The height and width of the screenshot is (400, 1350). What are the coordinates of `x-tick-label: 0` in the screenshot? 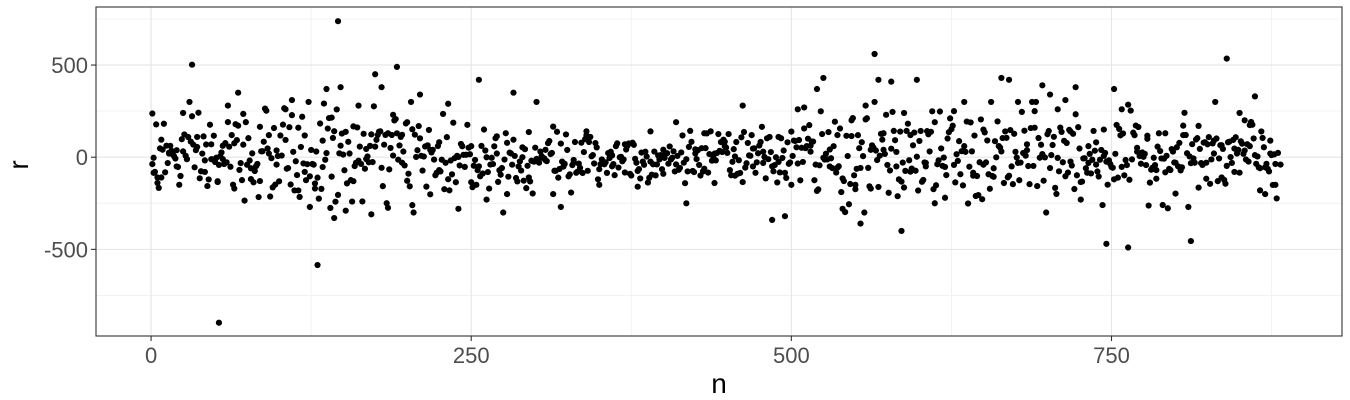 It's located at (151, 355).